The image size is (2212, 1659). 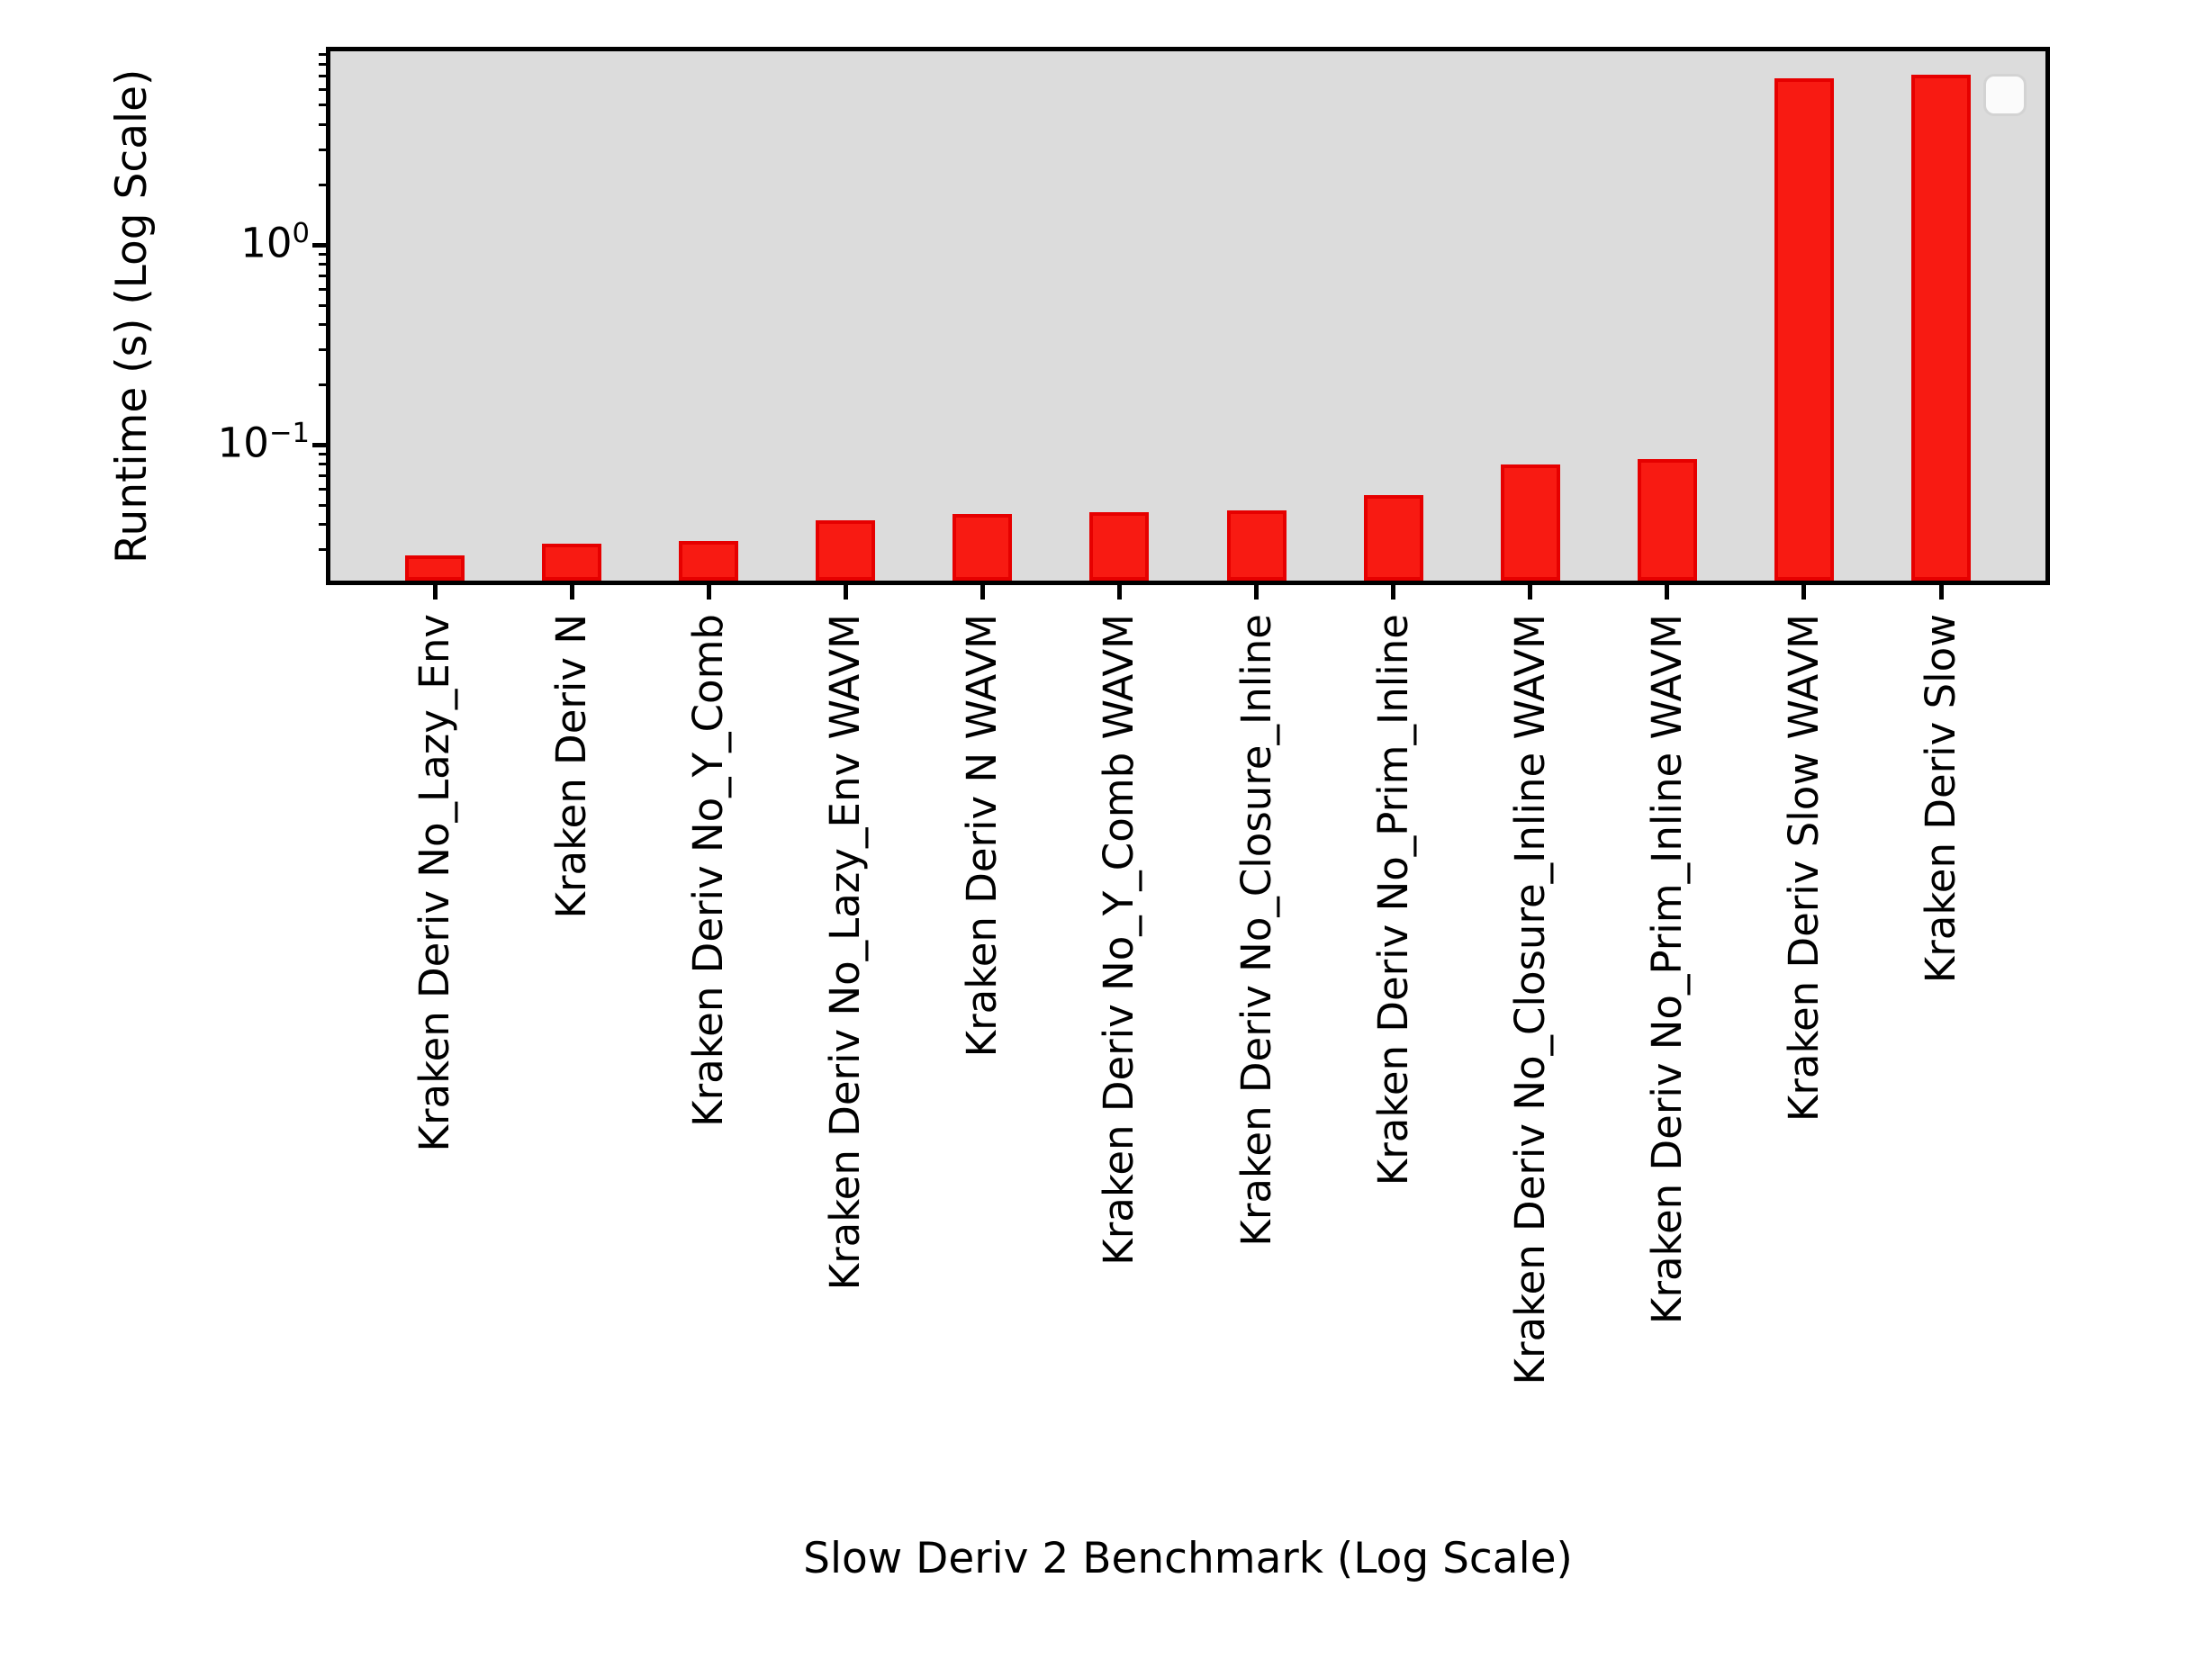 What do you see at coordinates (289, 434) in the screenshot?
I see `y-tick-exponent: −1` at bounding box center [289, 434].